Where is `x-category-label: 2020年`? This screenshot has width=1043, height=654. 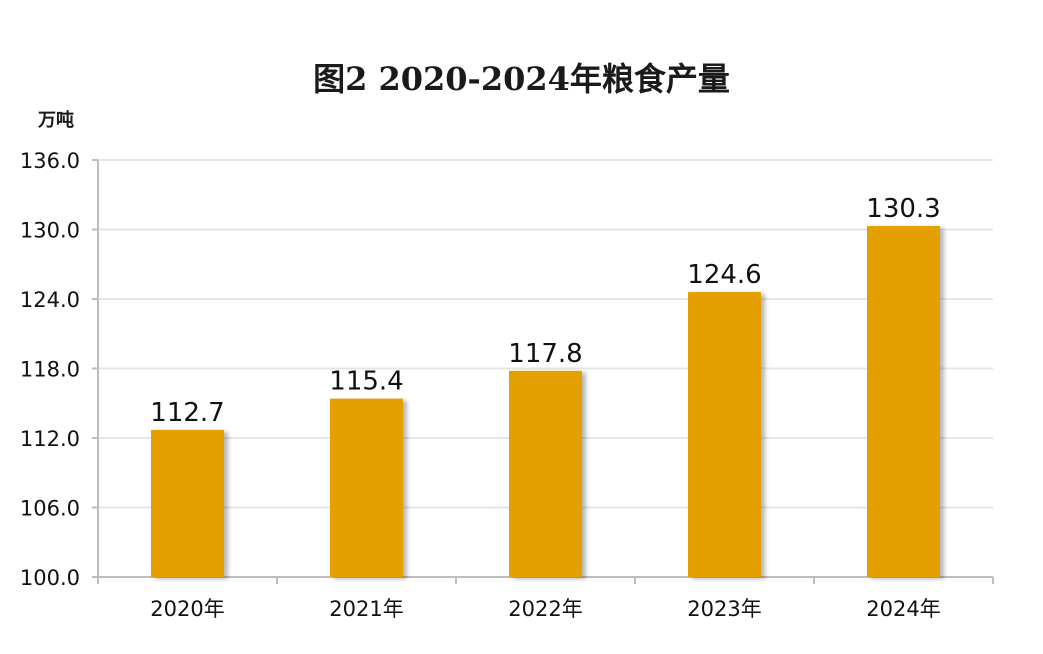 x-category-label: 2020年 is located at coordinates (187, 609).